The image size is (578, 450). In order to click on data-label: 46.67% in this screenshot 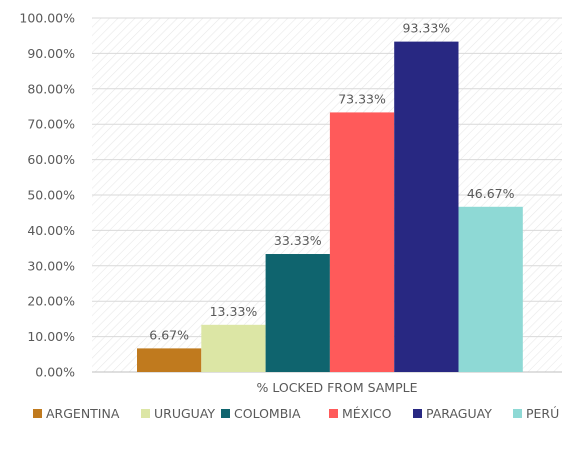, I will do `click(491, 193)`.